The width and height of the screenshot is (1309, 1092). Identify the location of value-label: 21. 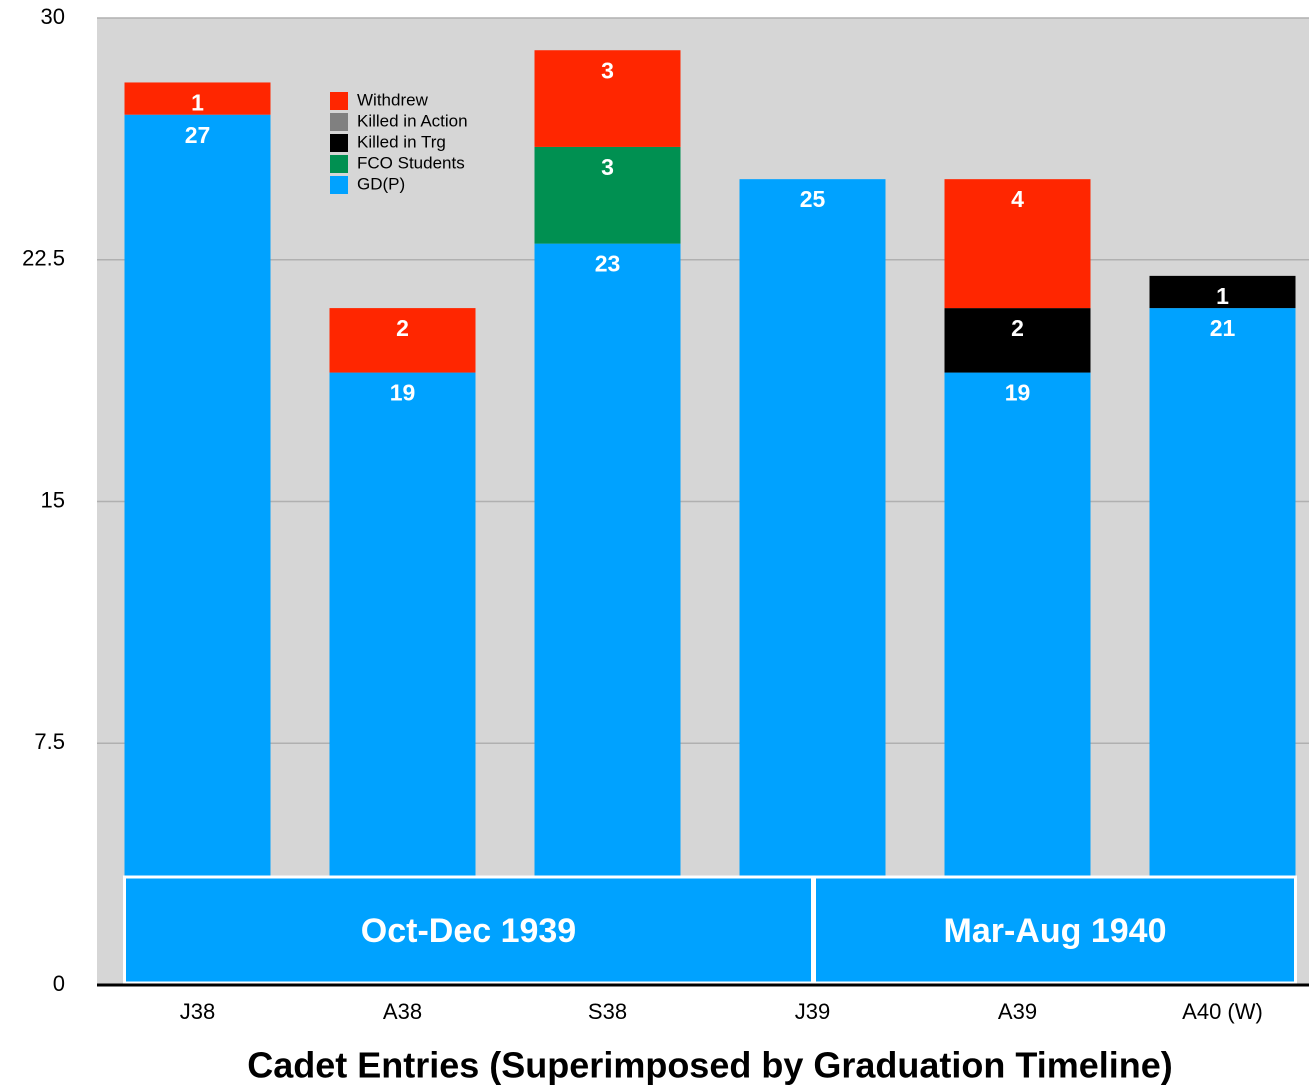
(1223, 328).